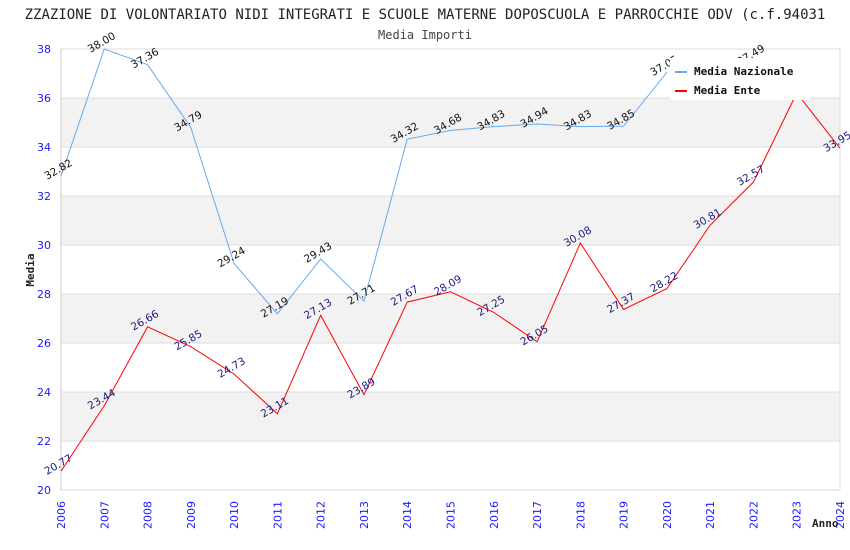 This screenshot has height=550, width=850. What do you see at coordinates (104, 515) in the screenshot?
I see `x-tick-label: 2007` at bounding box center [104, 515].